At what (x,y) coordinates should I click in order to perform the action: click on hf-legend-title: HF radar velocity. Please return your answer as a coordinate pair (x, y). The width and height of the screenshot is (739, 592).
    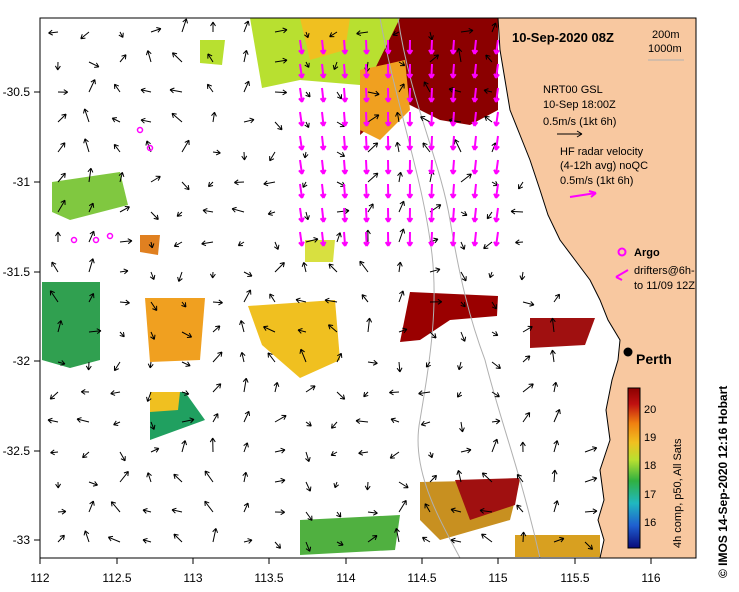
    Looking at the image, I should click on (602, 152).